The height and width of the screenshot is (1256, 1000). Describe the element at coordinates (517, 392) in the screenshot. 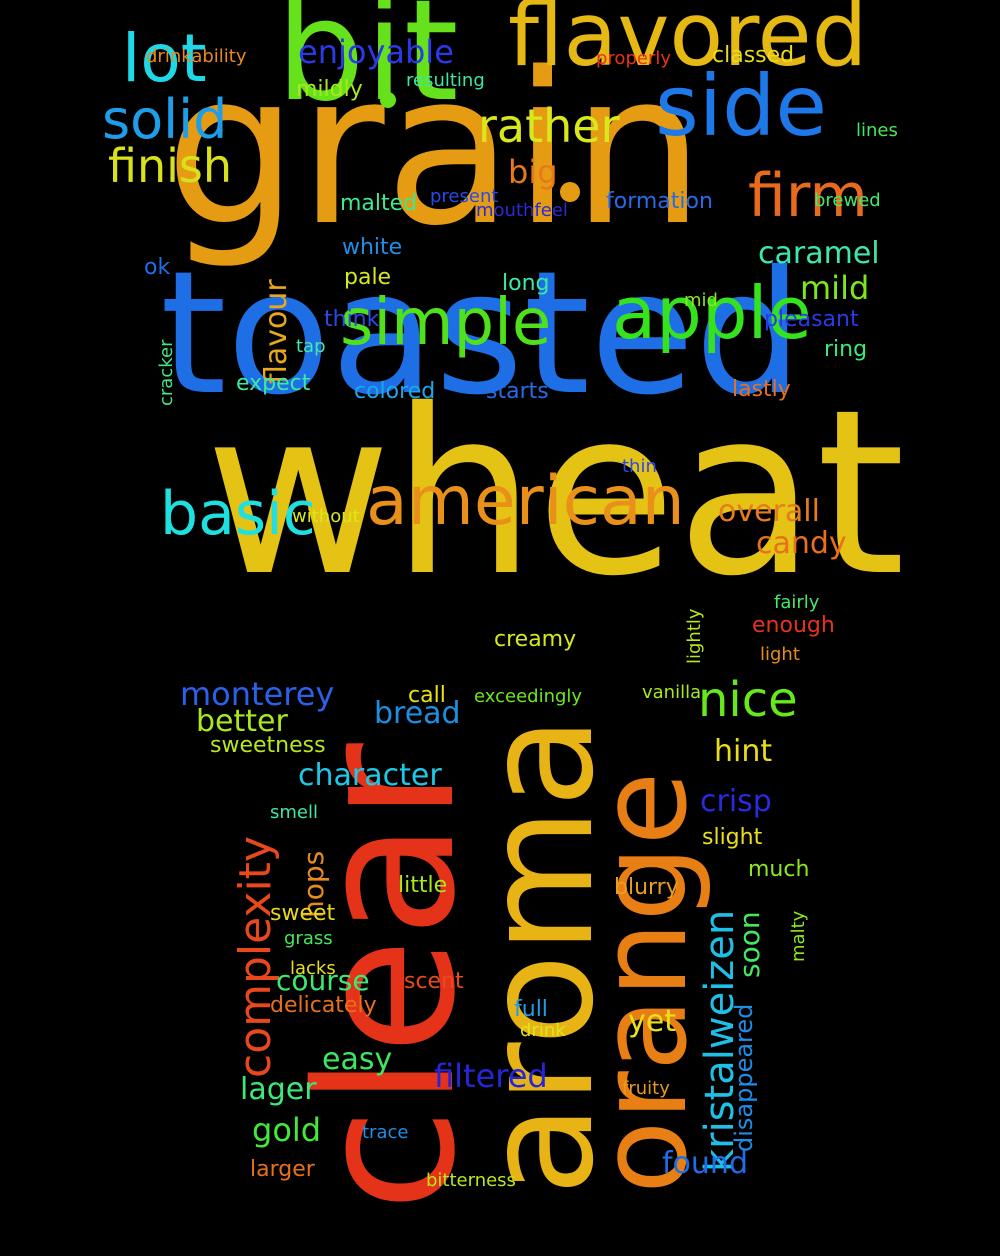

I see `word-starts: starts` at that location.